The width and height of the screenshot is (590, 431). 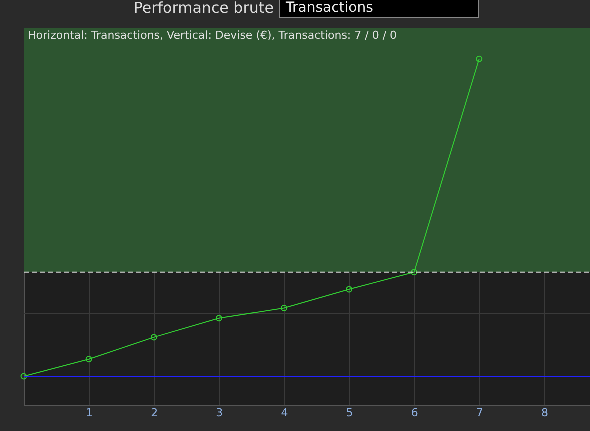 What do you see at coordinates (154, 413) in the screenshot?
I see `x-tick-label: 2` at bounding box center [154, 413].